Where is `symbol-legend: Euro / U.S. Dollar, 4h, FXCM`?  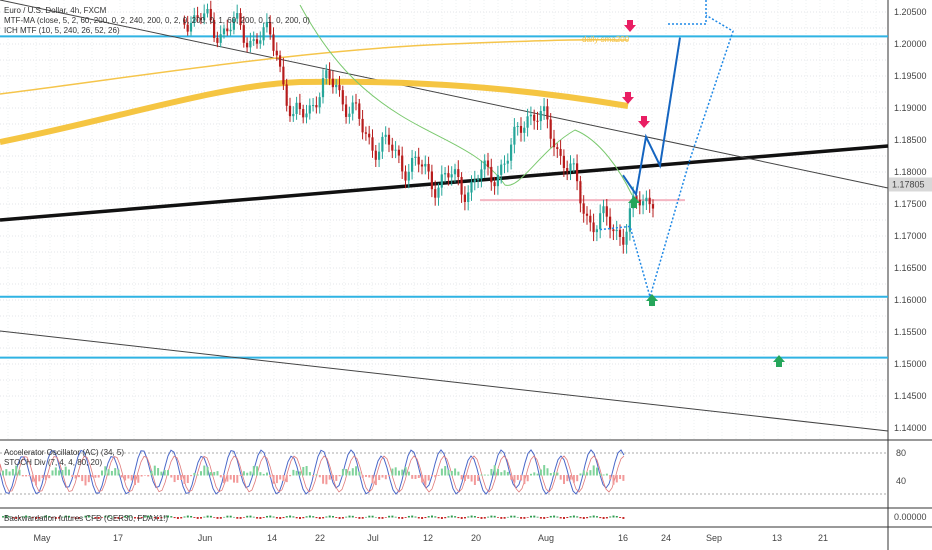
symbol-legend: Euro / U.S. Dollar, 4h, FXCM is located at coordinates (55, 10).